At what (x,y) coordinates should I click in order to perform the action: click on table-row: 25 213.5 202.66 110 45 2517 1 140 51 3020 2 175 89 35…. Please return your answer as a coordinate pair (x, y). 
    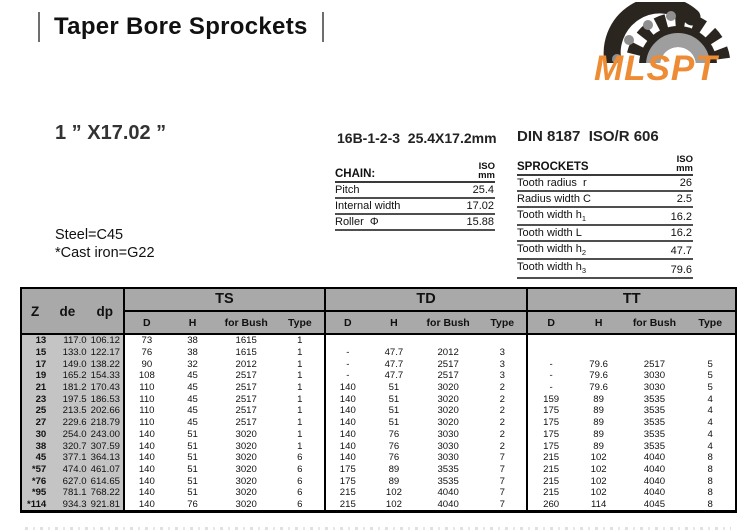
    Looking at the image, I should click on (378, 411).